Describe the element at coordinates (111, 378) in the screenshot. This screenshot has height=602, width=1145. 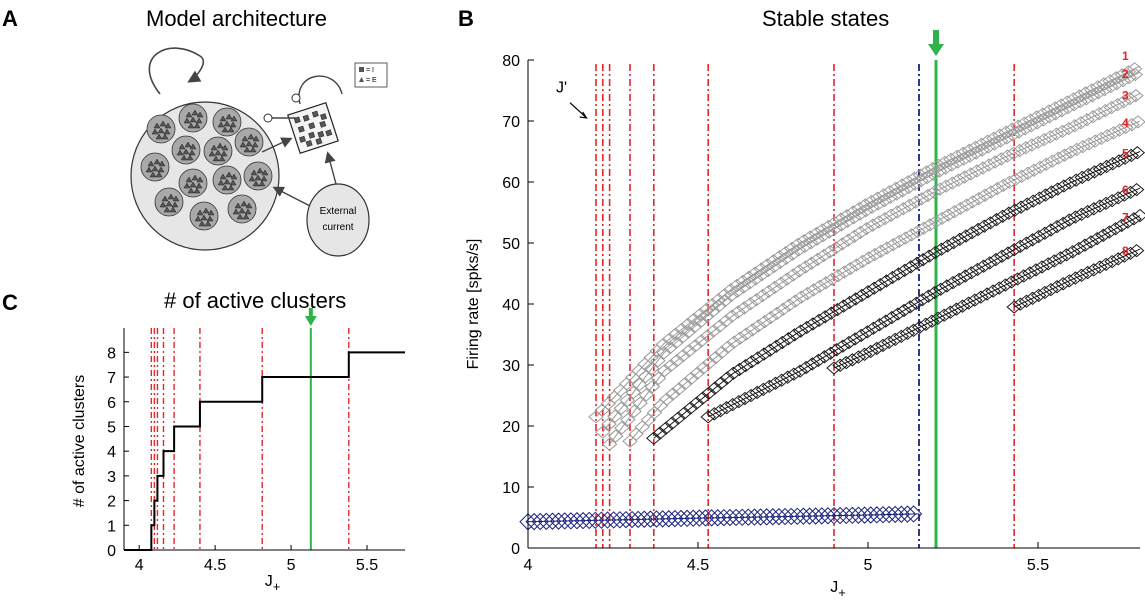
I see `y-tick-label: 7` at that location.